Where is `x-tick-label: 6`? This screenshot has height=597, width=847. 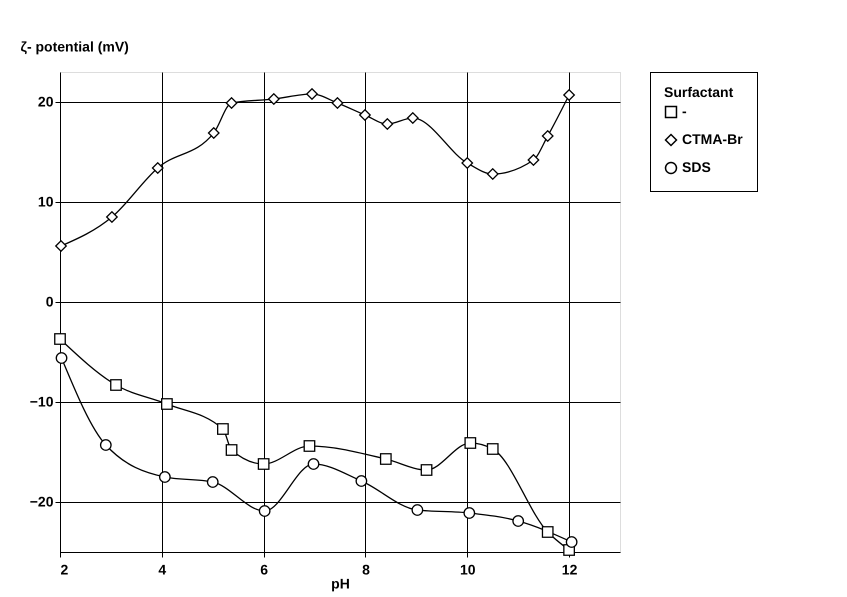
x-tick-label: 6 is located at coordinates (264, 570).